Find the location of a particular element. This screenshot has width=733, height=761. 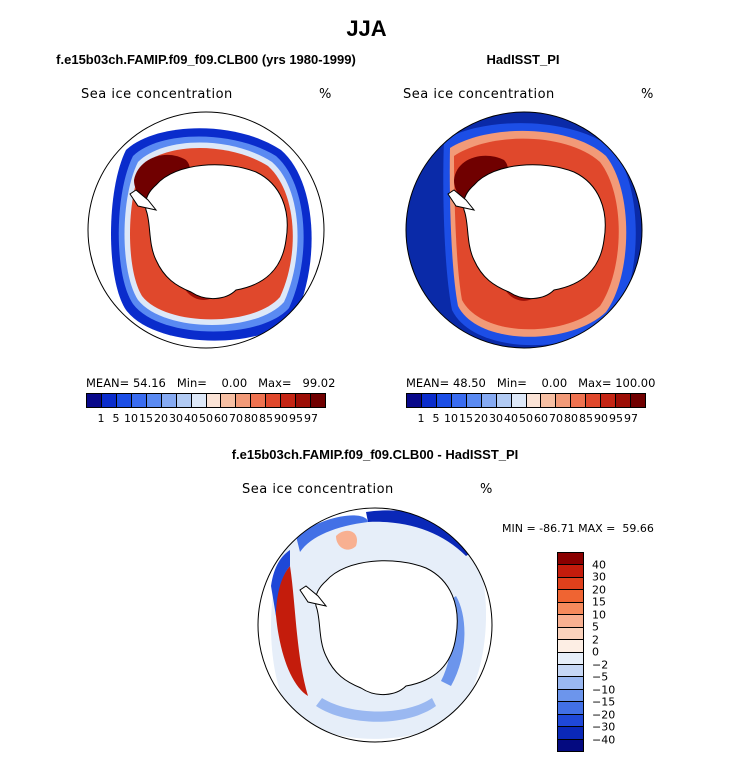

figure-title: JJA is located at coordinates (366, 28).